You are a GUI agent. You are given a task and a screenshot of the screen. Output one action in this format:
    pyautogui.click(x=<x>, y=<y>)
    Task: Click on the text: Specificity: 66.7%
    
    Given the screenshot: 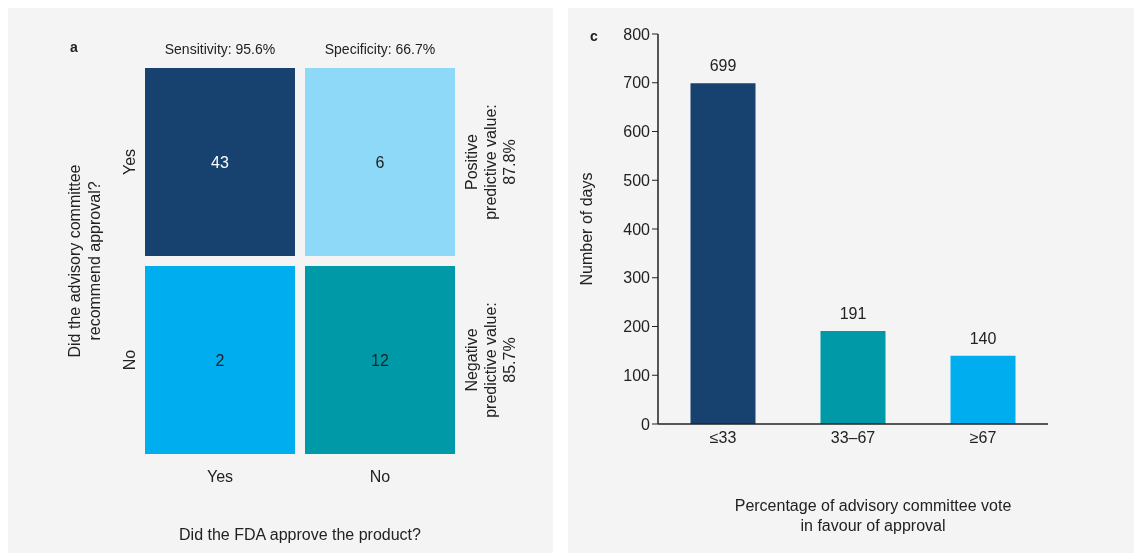 What is the action you would take?
    pyautogui.click(x=380, y=49)
    